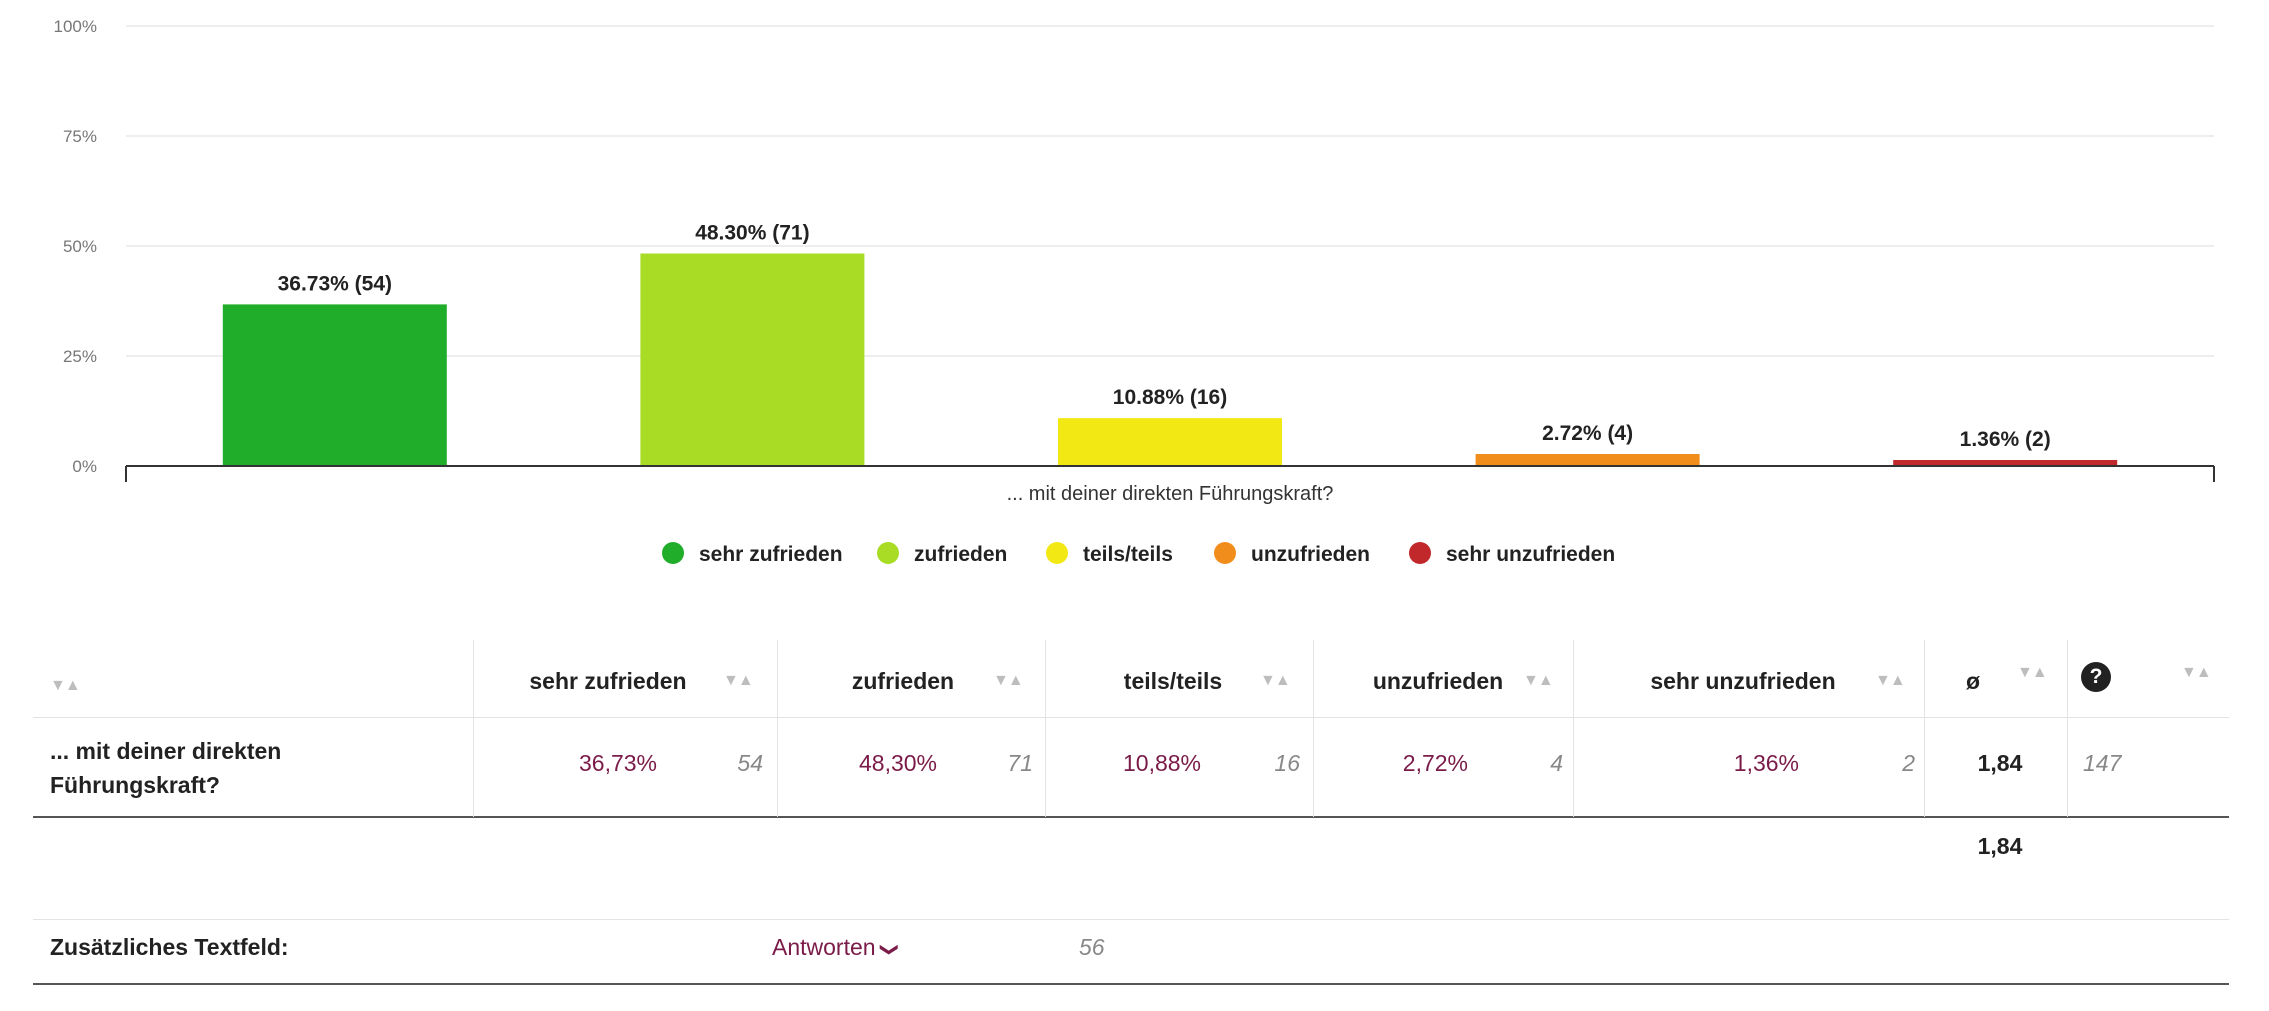 The width and height of the screenshot is (2269, 1011). I want to click on header-zufrieden: zufrieden, so click(903, 681).